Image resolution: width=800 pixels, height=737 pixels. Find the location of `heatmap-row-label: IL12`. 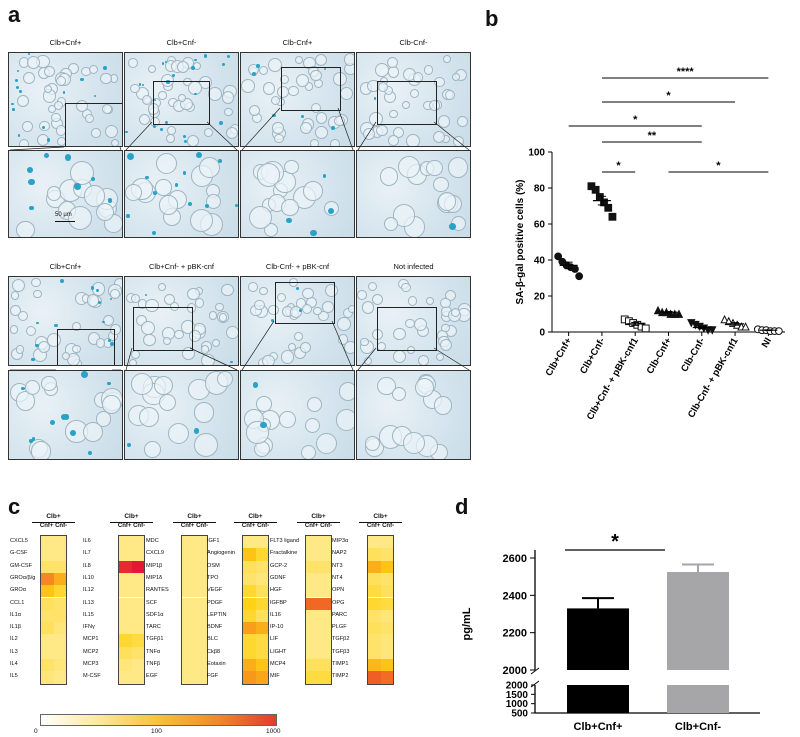

heatmap-row-label: IL12 is located at coordinates (88, 590).